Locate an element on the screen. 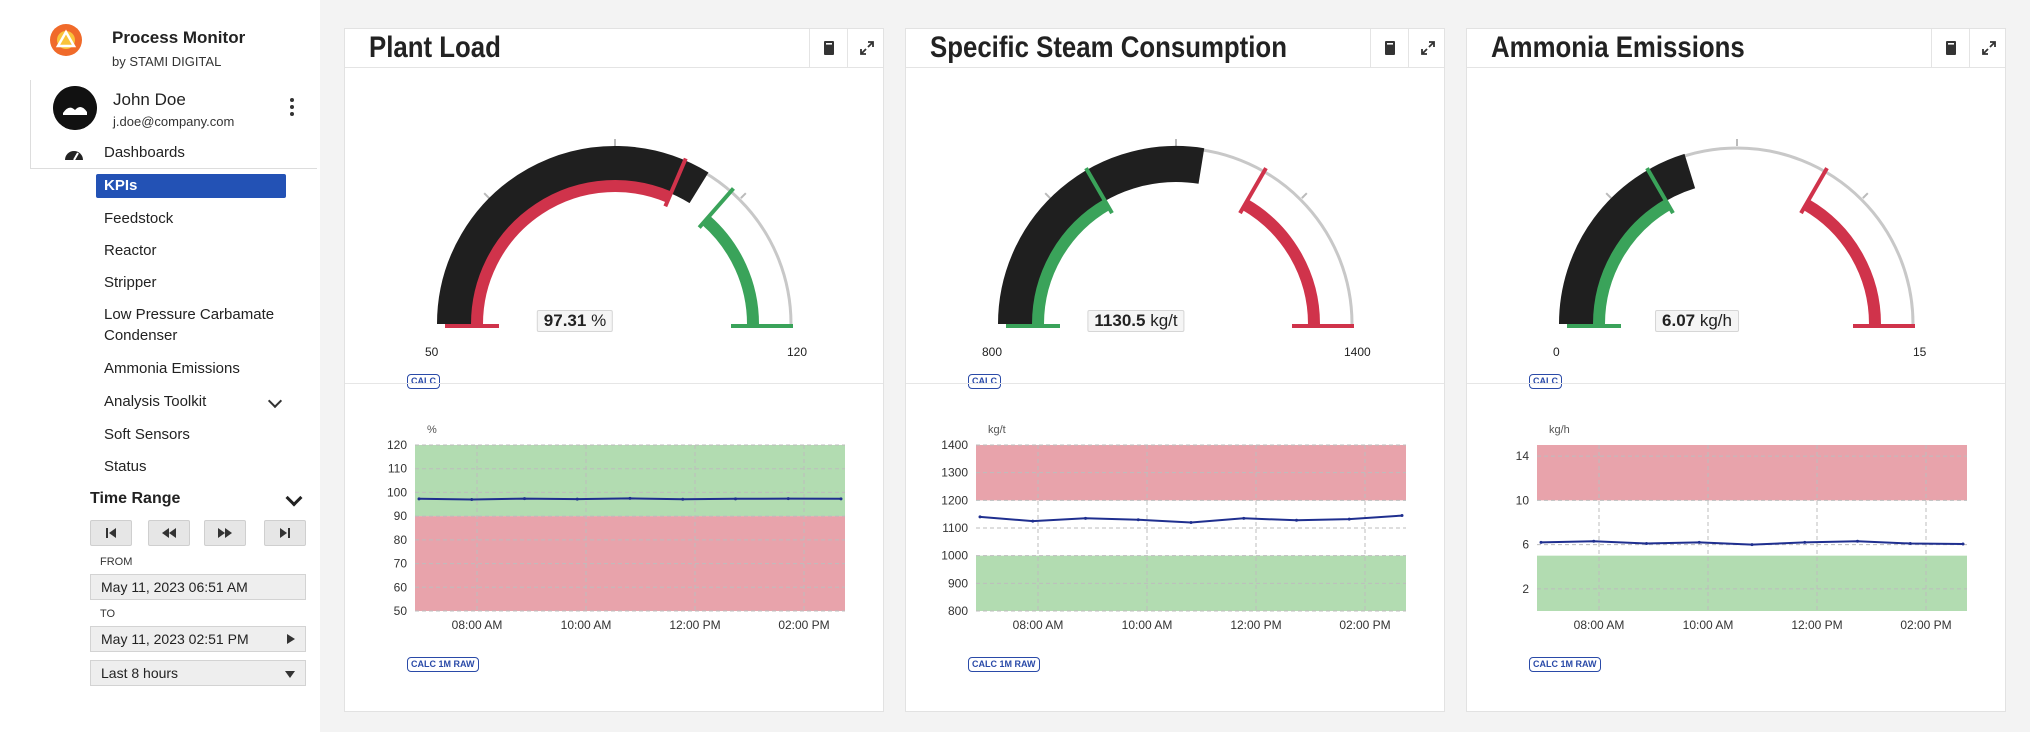  time-range-title: Time Range is located at coordinates (135, 498).